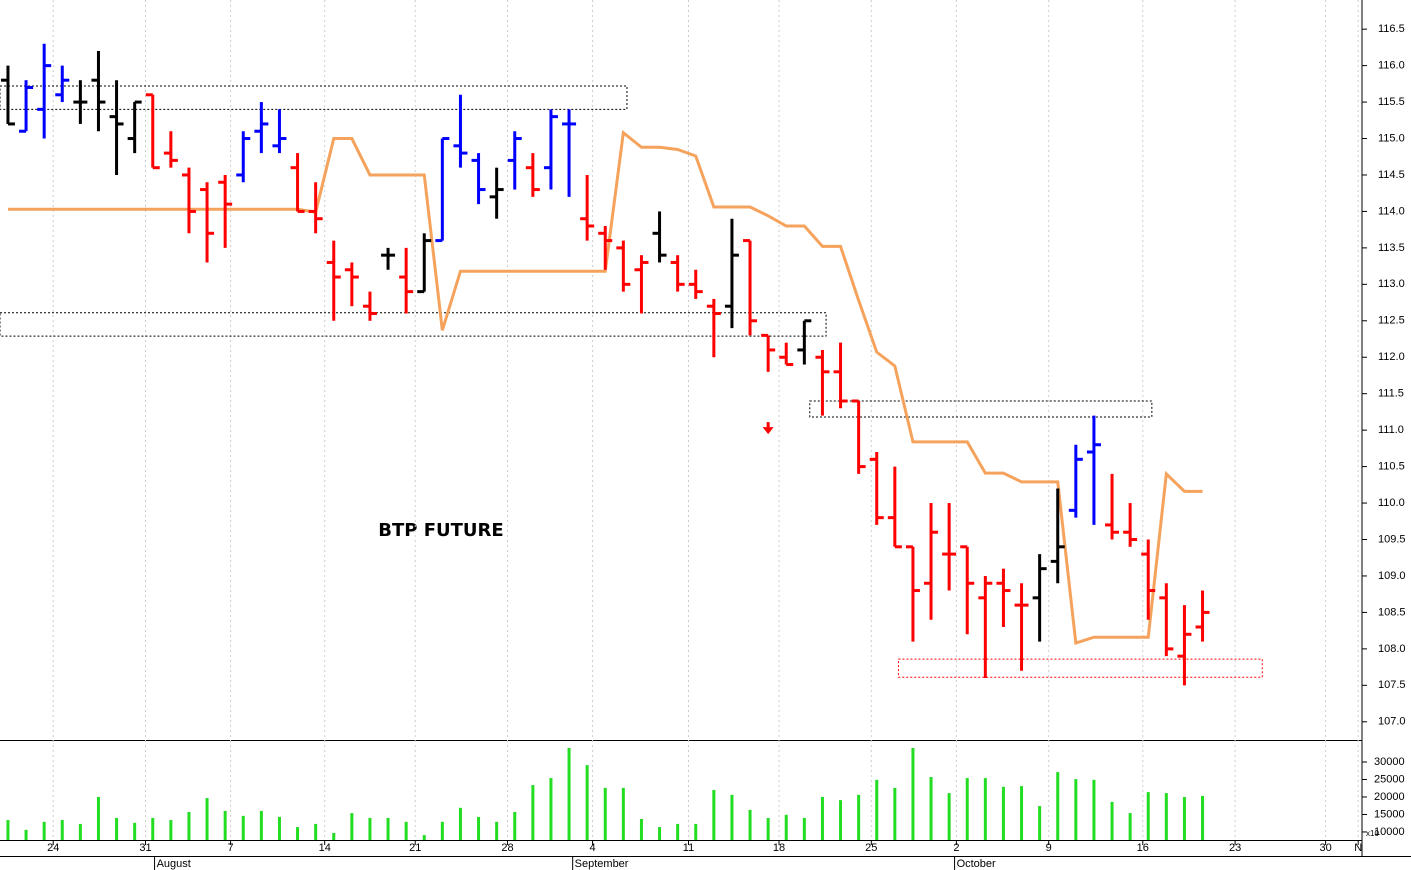 The width and height of the screenshot is (1411, 870). What do you see at coordinates (1391, 357) in the screenshot?
I see `y-tick-label: 112.0` at bounding box center [1391, 357].